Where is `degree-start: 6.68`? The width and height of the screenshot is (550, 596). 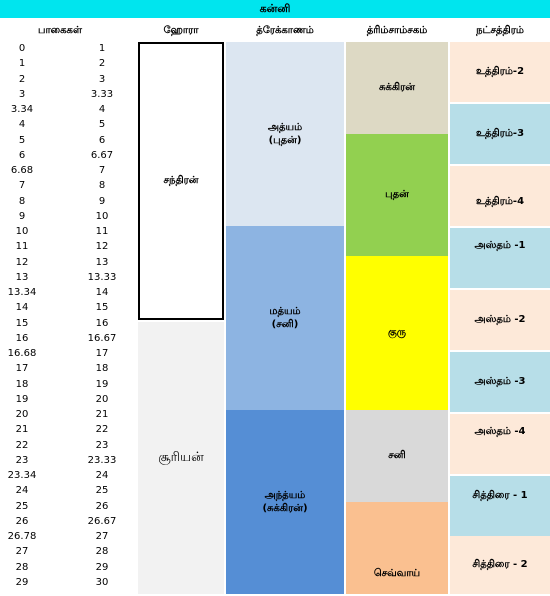
degree-start: 6.68 is located at coordinates (22, 170).